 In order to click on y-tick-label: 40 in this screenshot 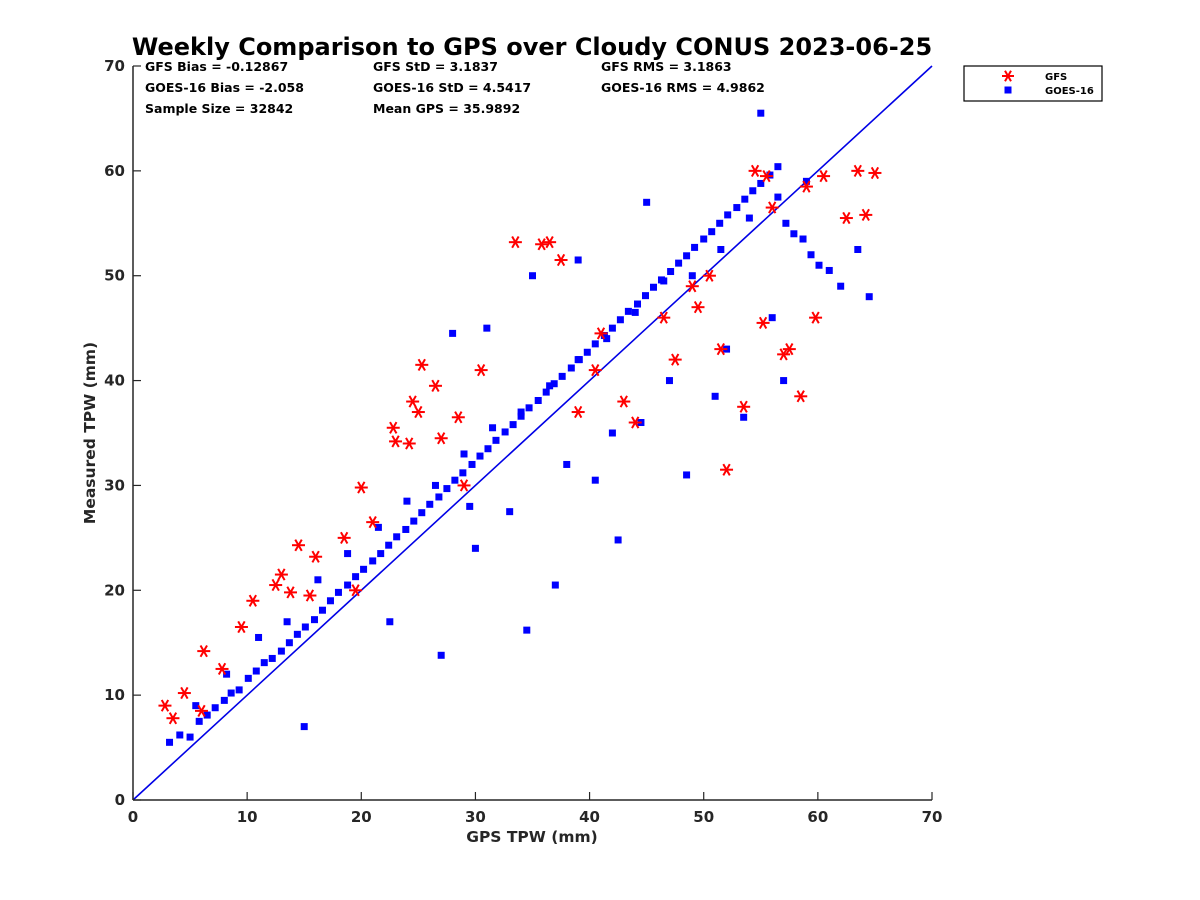, I will do `click(114, 381)`.